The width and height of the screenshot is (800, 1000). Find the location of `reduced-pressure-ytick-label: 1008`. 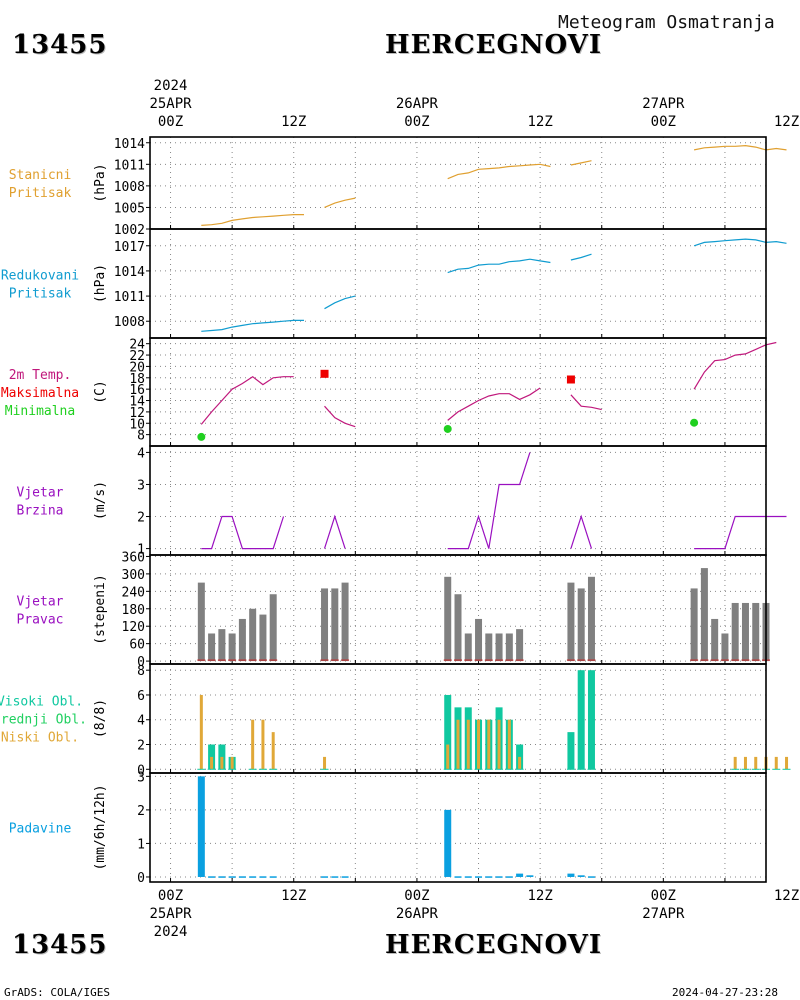

reduced-pressure-ytick-label: 1008 is located at coordinates (129, 322).